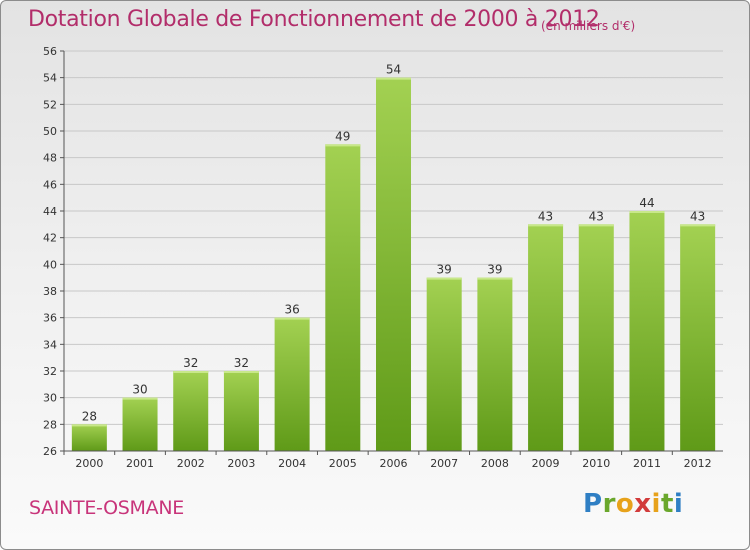 The width and height of the screenshot is (750, 550). What do you see at coordinates (394, 463) in the screenshot?
I see `x-tick-label: 2006` at bounding box center [394, 463].